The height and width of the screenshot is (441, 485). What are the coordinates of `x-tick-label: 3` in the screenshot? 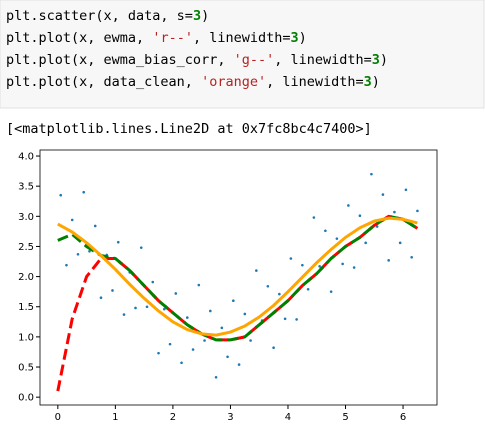 It's located at (230, 417).